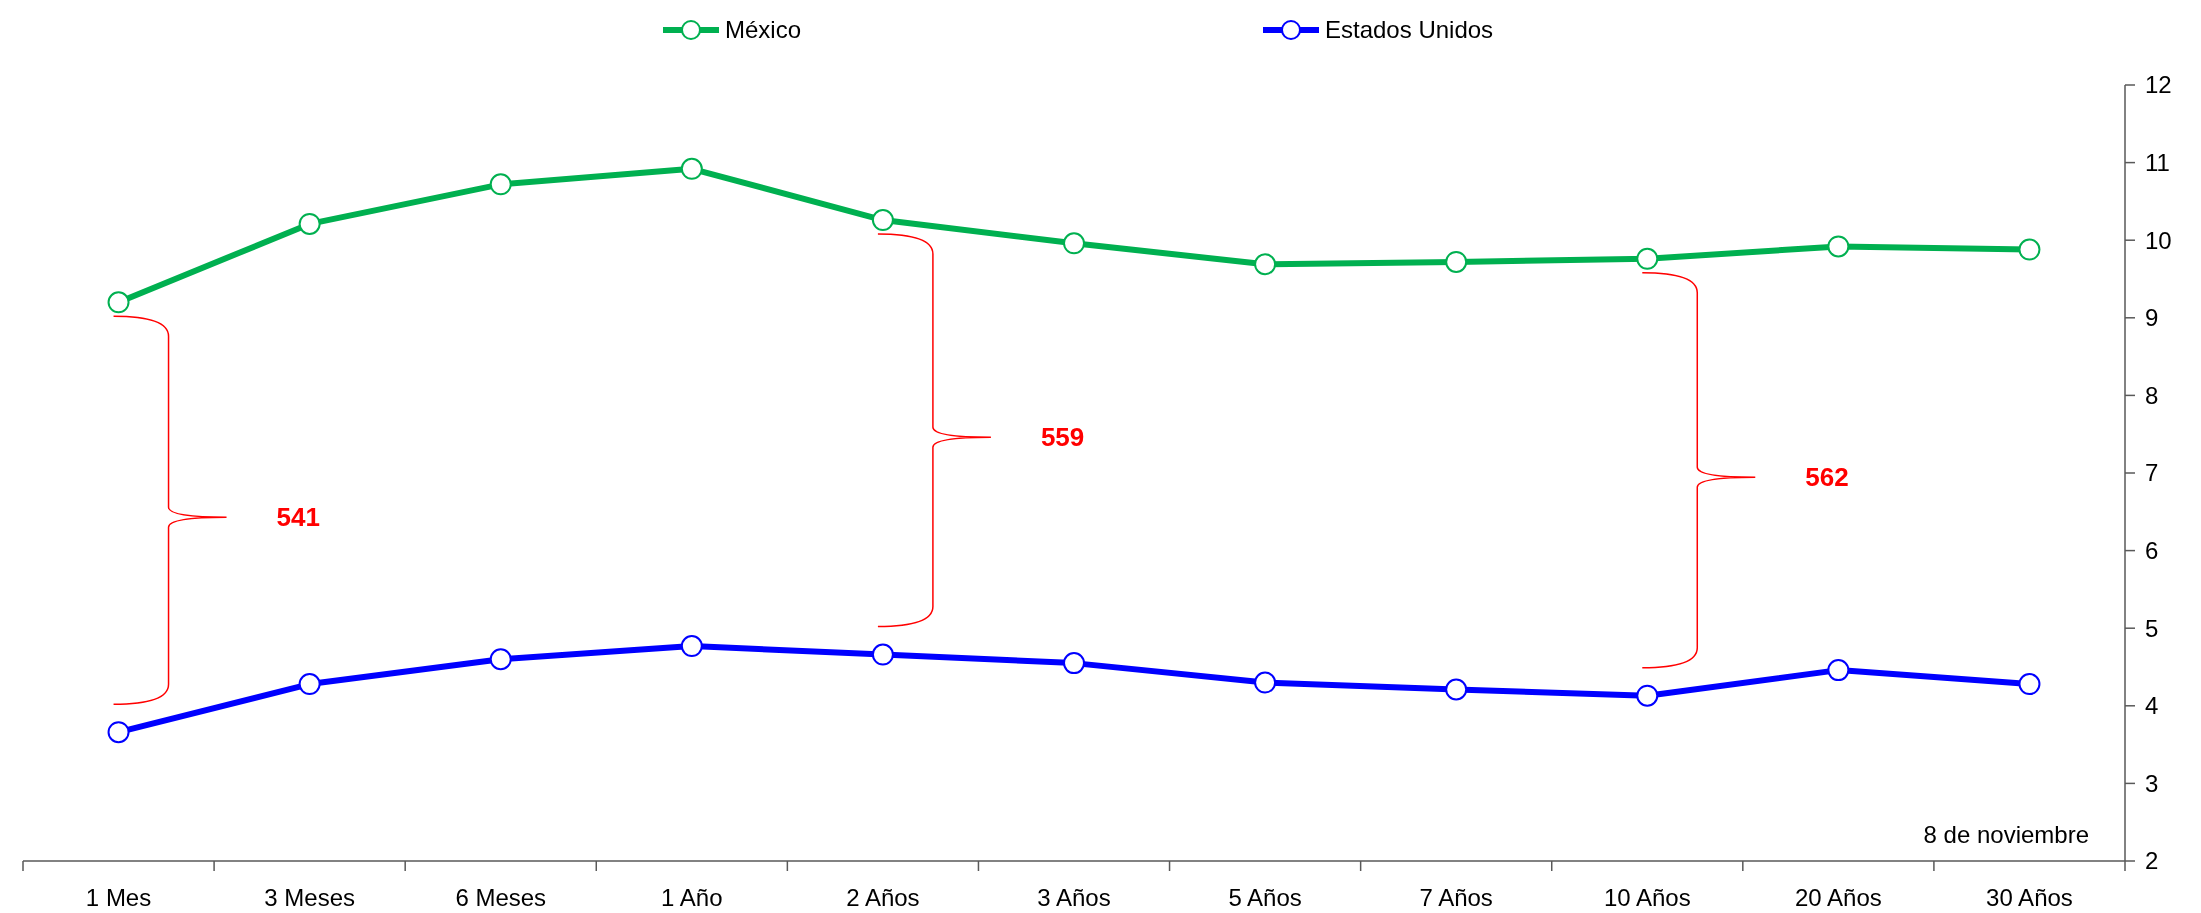 This screenshot has width=2201, height=913. I want to click on x-tick-label: 3 Años, so click(1074, 897).